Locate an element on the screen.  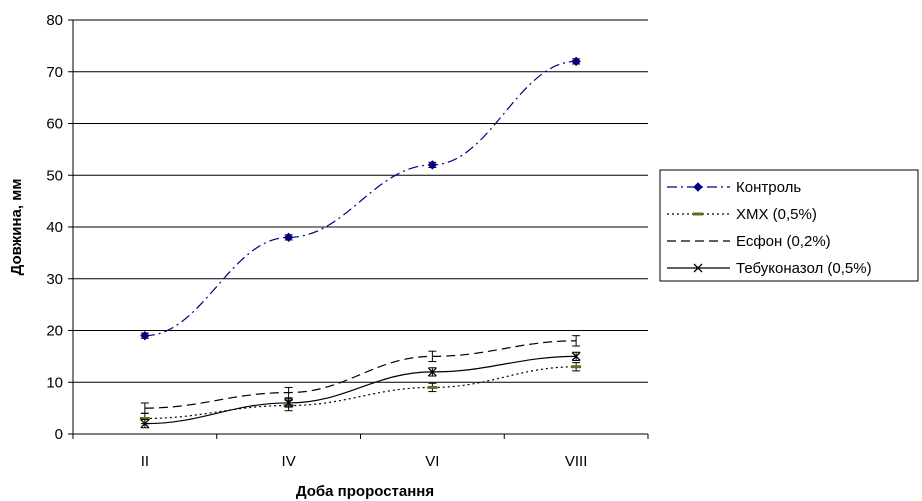
x-tick-label: VI is located at coordinates (432, 461).